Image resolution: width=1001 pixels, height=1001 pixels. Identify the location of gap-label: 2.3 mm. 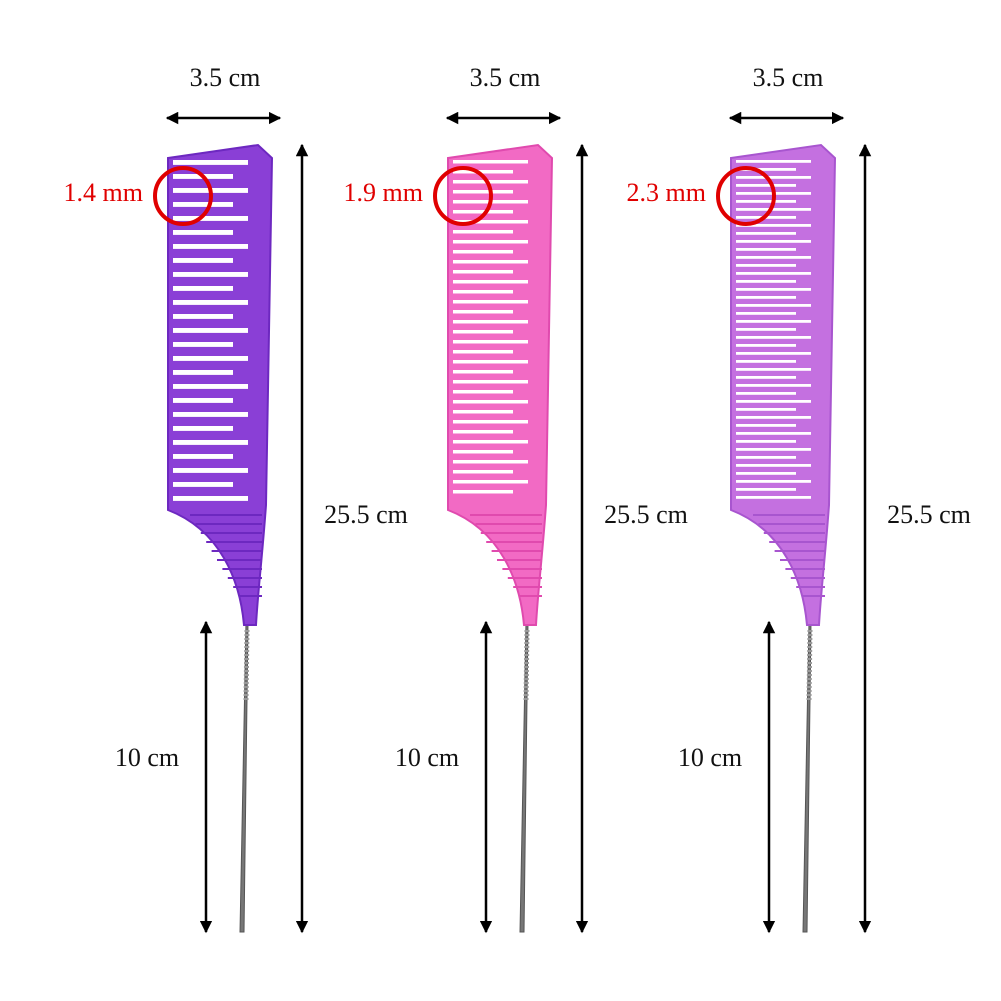
(666, 192).